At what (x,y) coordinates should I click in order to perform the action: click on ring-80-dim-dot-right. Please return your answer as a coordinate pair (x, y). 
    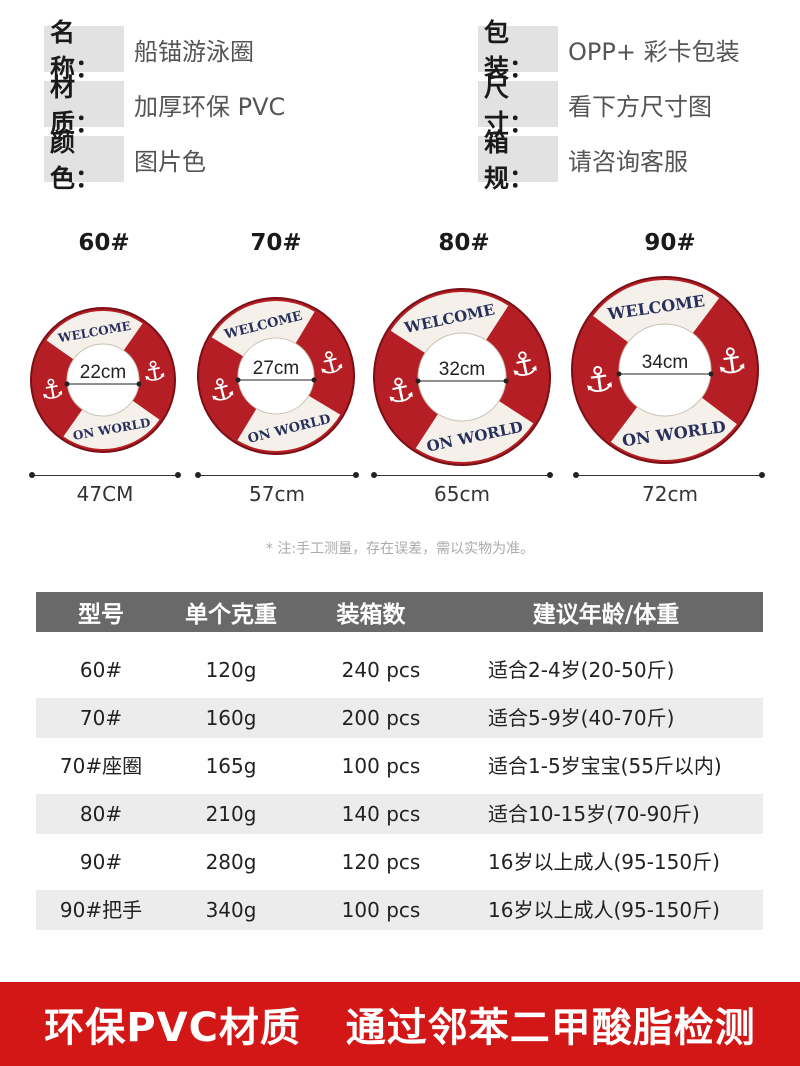
    Looking at the image, I should click on (550, 475).